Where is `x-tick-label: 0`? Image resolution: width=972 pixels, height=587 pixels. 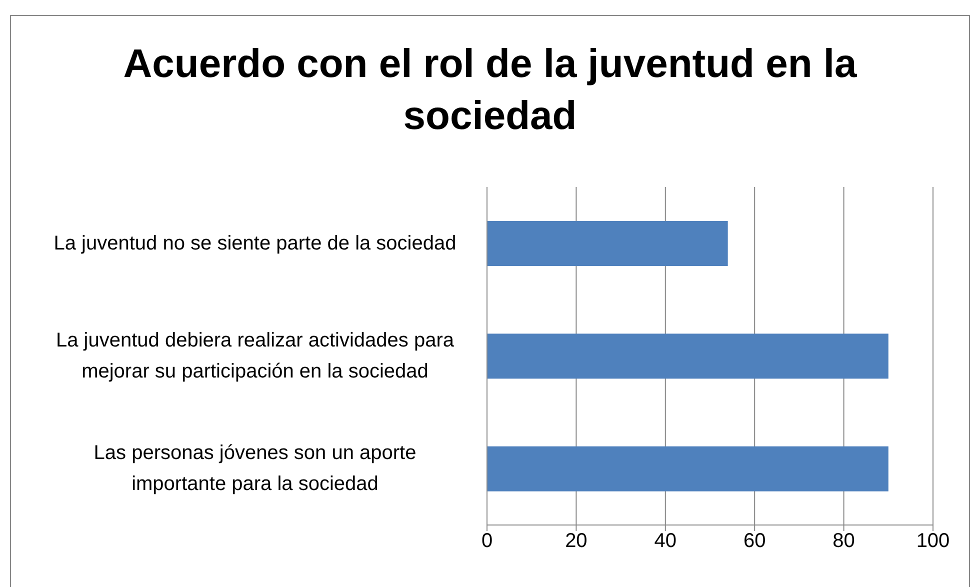 x-tick-label: 0 is located at coordinates (487, 541).